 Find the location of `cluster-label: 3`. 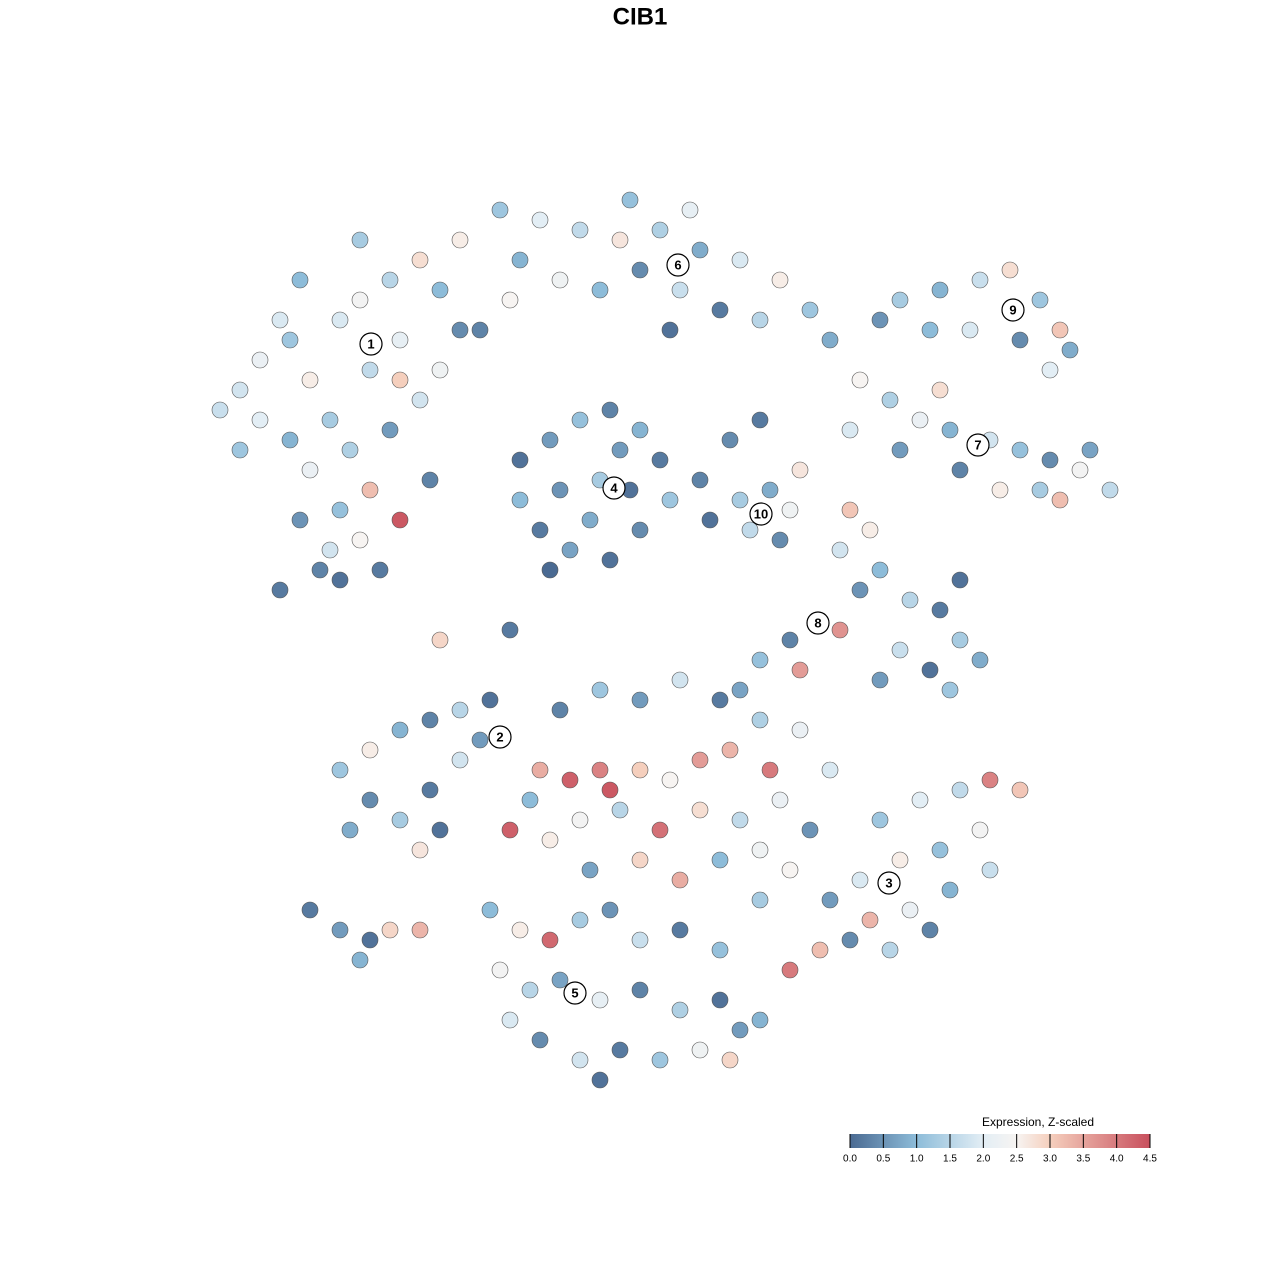

cluster-label: 3 is located at coordinates (889, 883).